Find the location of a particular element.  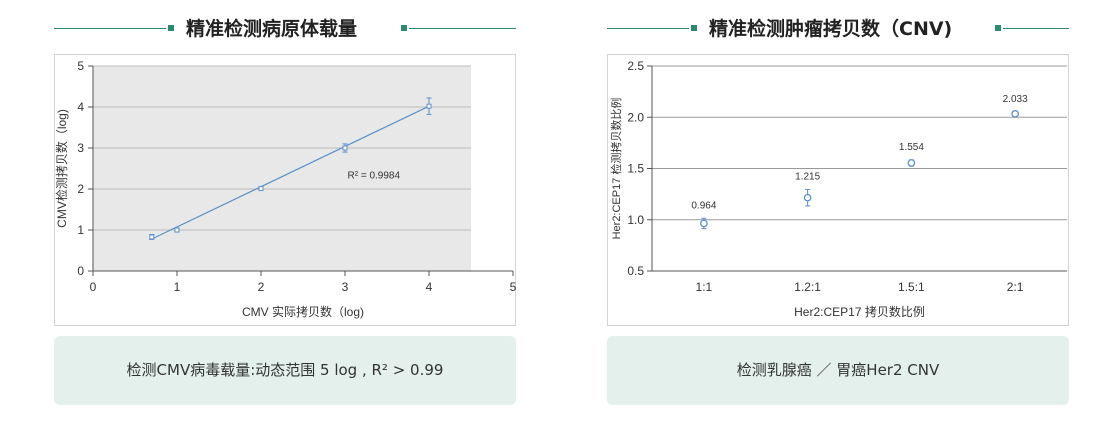

y-axis-title: CMV检测拷贝数（log) is located at coordinates (62, 168).